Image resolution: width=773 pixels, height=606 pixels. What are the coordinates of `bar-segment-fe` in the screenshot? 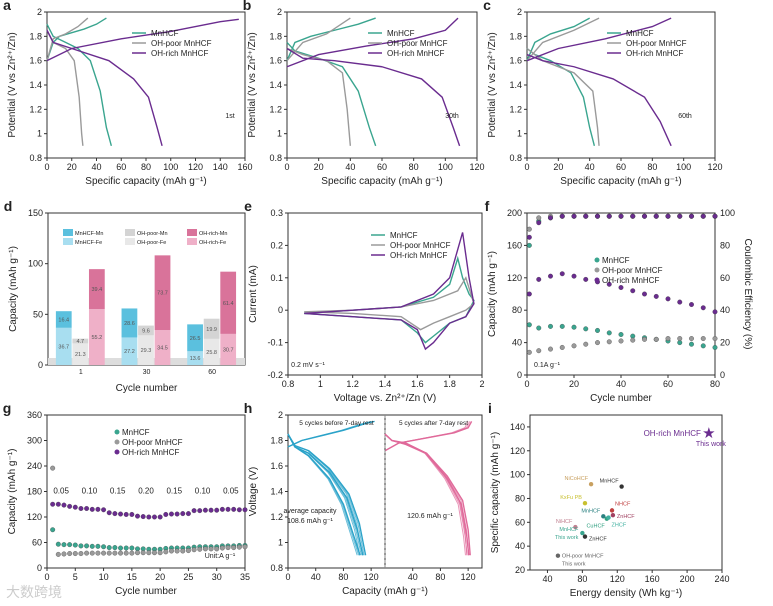 It's located at (63, 346).